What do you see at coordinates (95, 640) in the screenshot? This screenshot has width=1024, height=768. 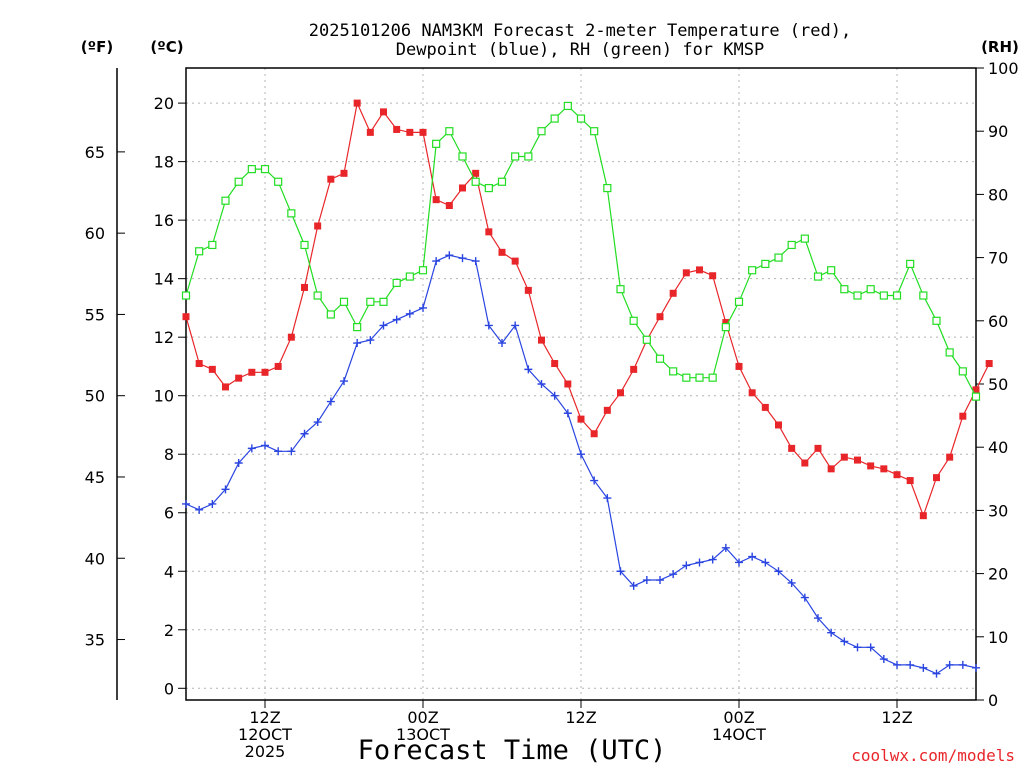 I see `fahrenheit-tick-label: 35` at bounding box center [95, 640].